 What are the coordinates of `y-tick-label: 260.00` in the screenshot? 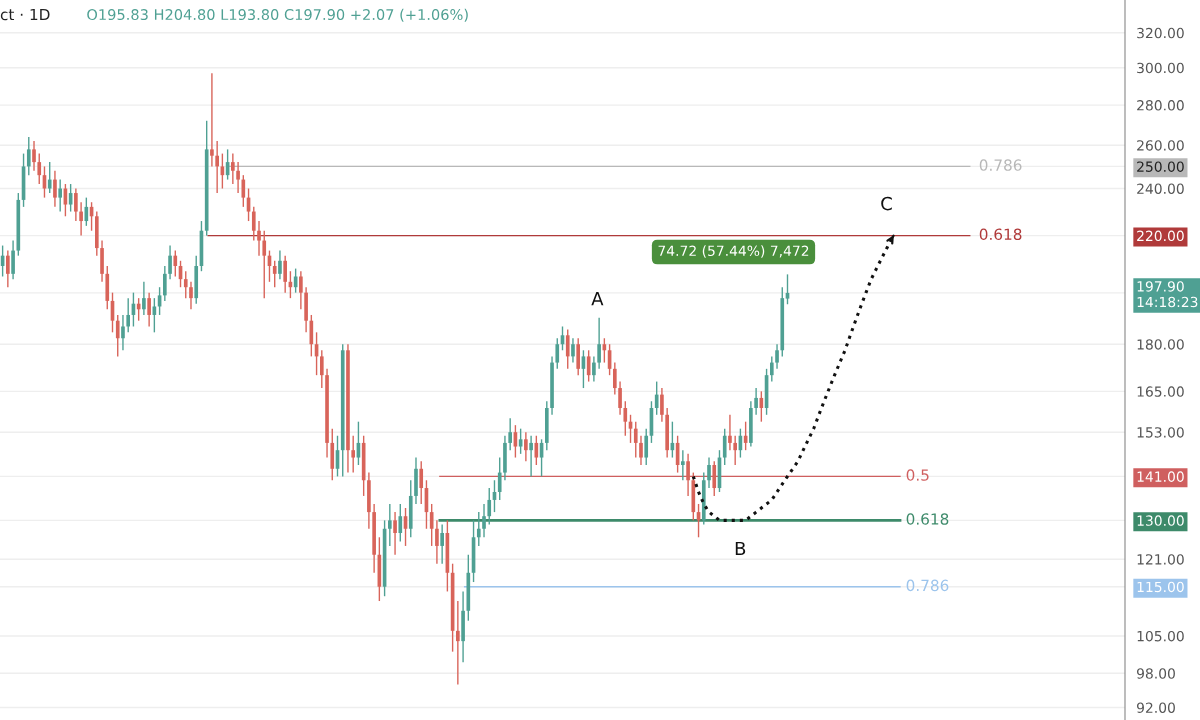 It's located at (1160, 145).